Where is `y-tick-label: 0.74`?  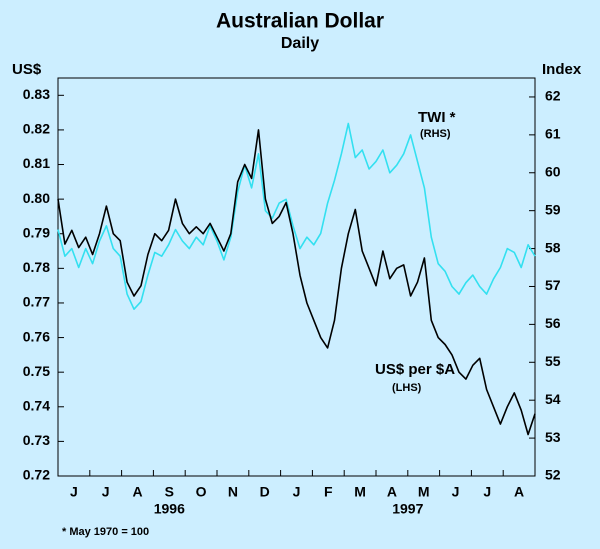 y-tick-label: 0.74 is located at coordinates (36, 405).